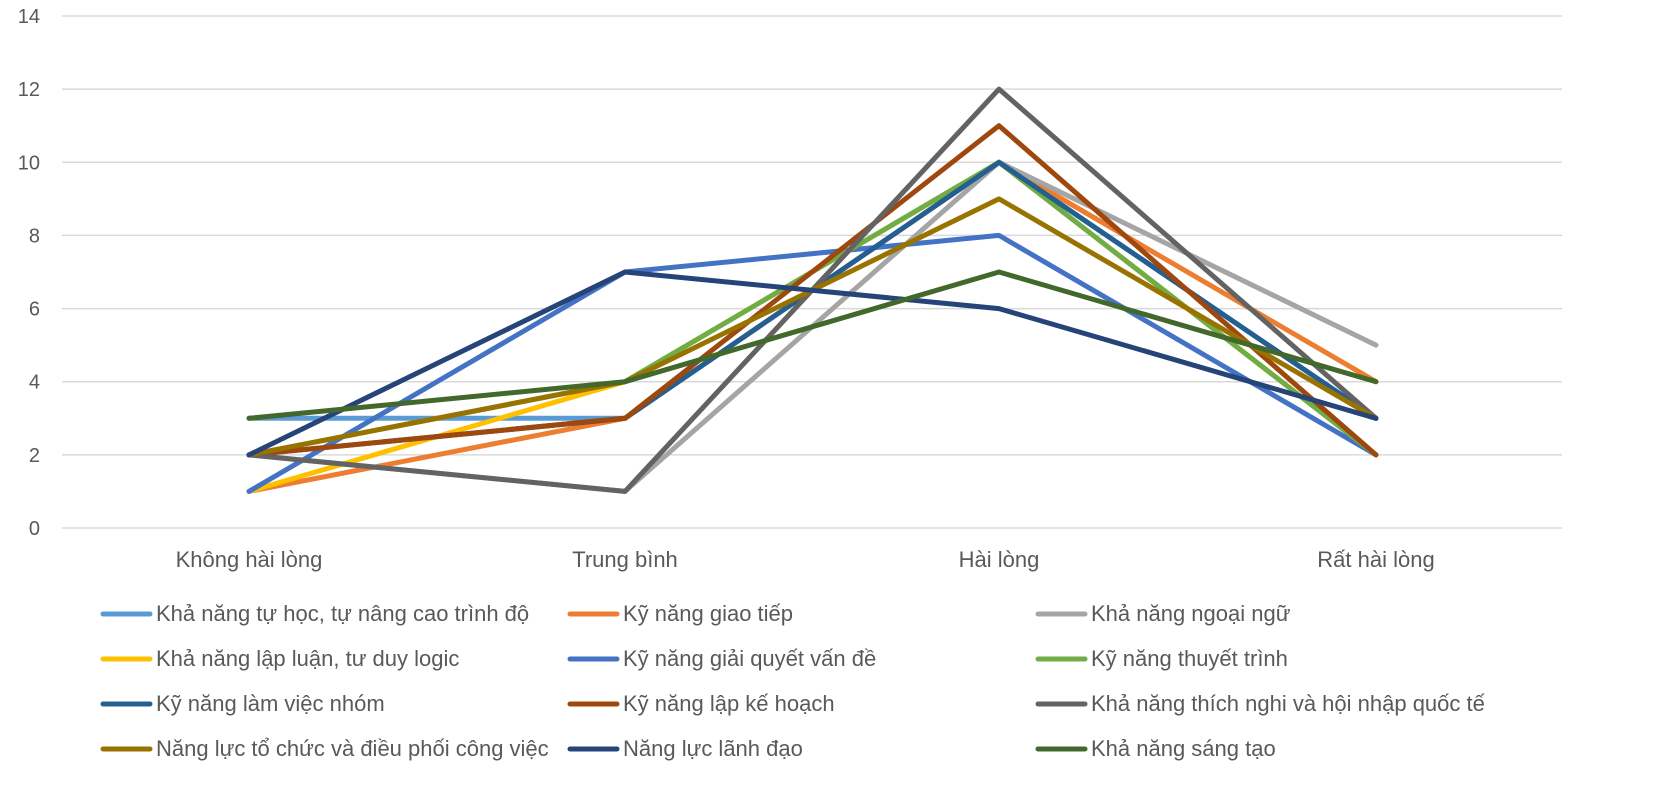  Describe the element at coordinates (29, 90) in the screenshot. I see `y-tick-label: 12` at that location.